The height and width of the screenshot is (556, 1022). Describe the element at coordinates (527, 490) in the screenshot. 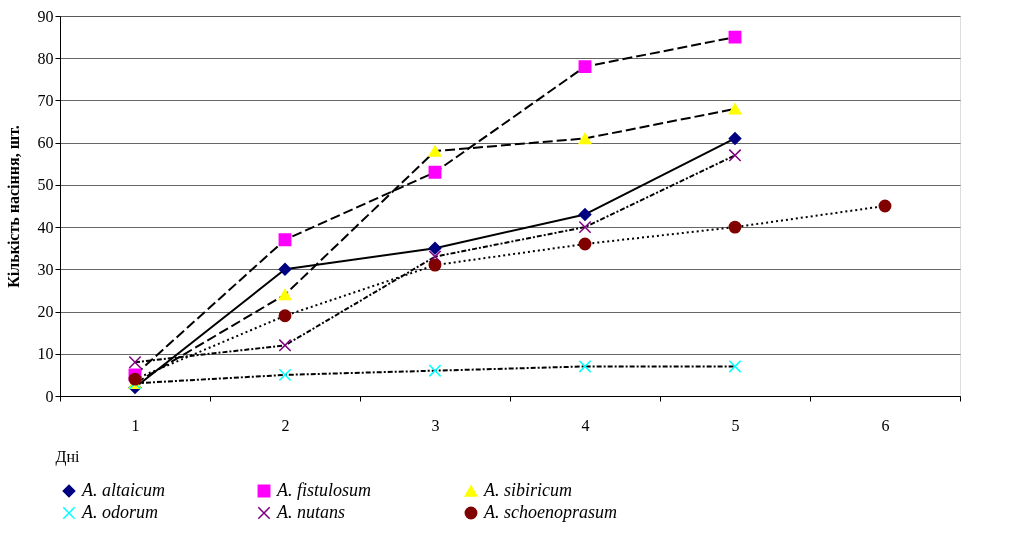

I see `legend-label: A. sibiricum` at that location.